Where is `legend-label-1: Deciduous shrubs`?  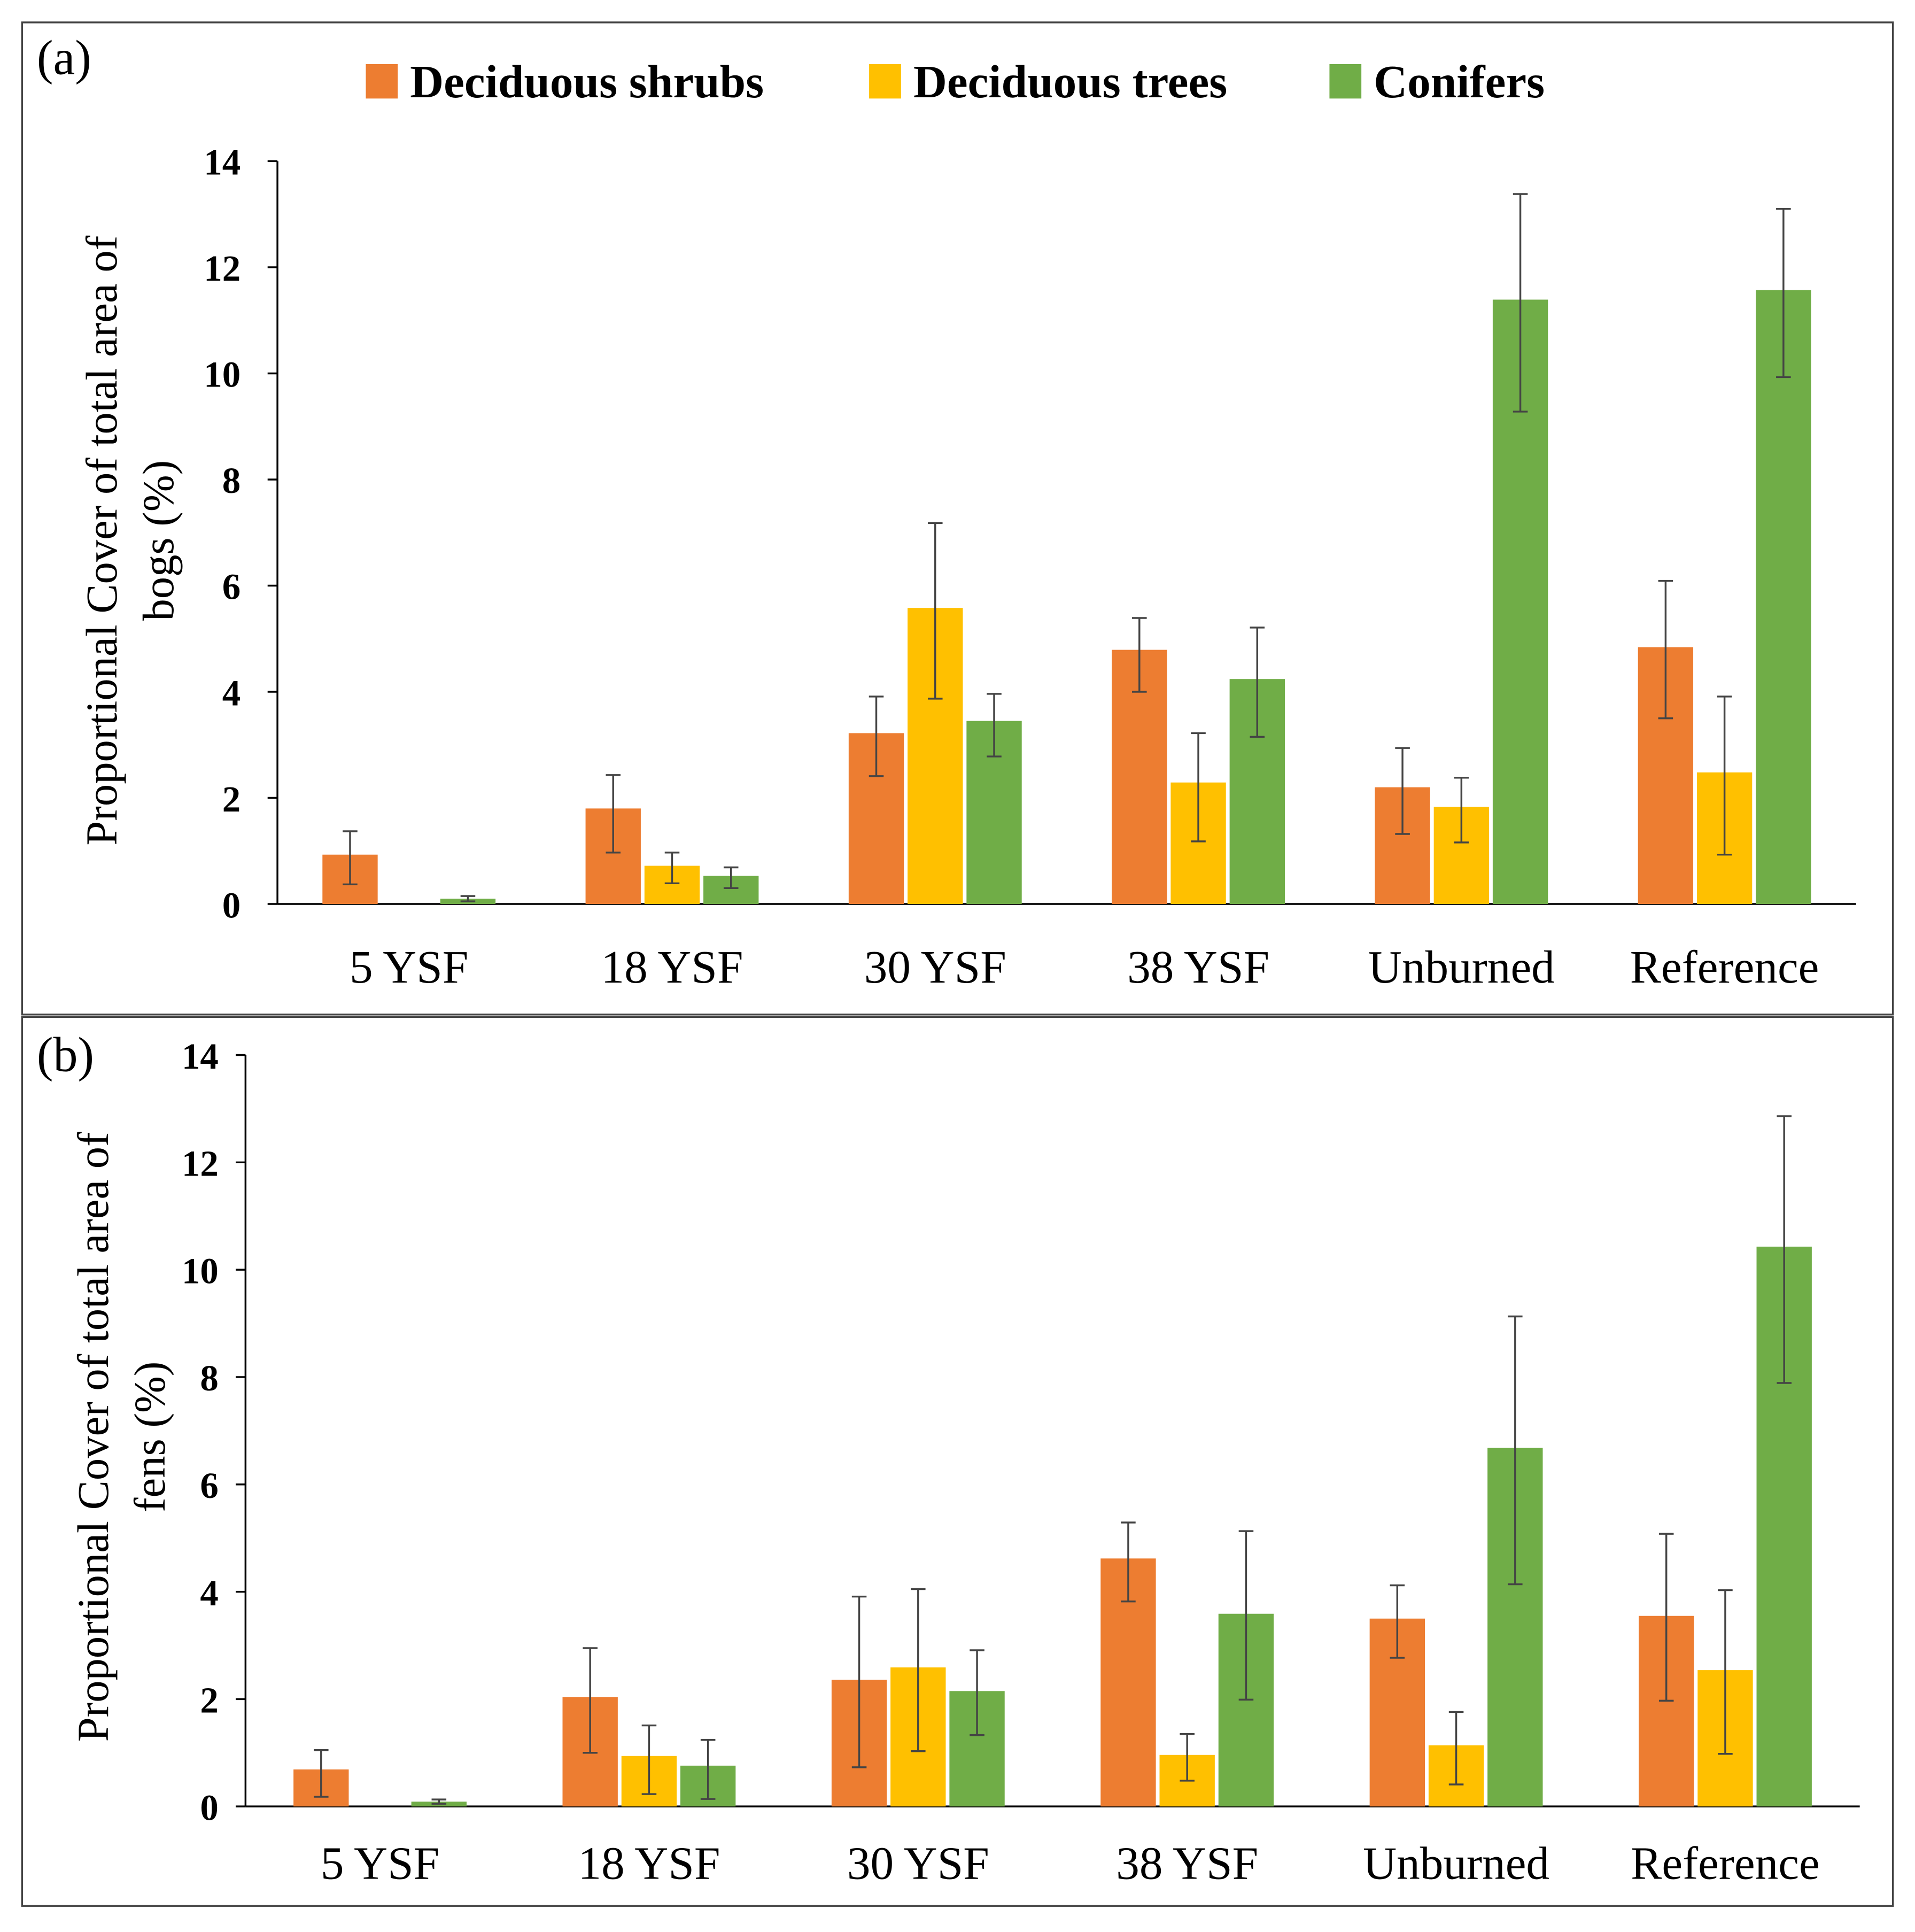
legend-label-1: Deciduous shrubs is located at coordinates (587, 81).